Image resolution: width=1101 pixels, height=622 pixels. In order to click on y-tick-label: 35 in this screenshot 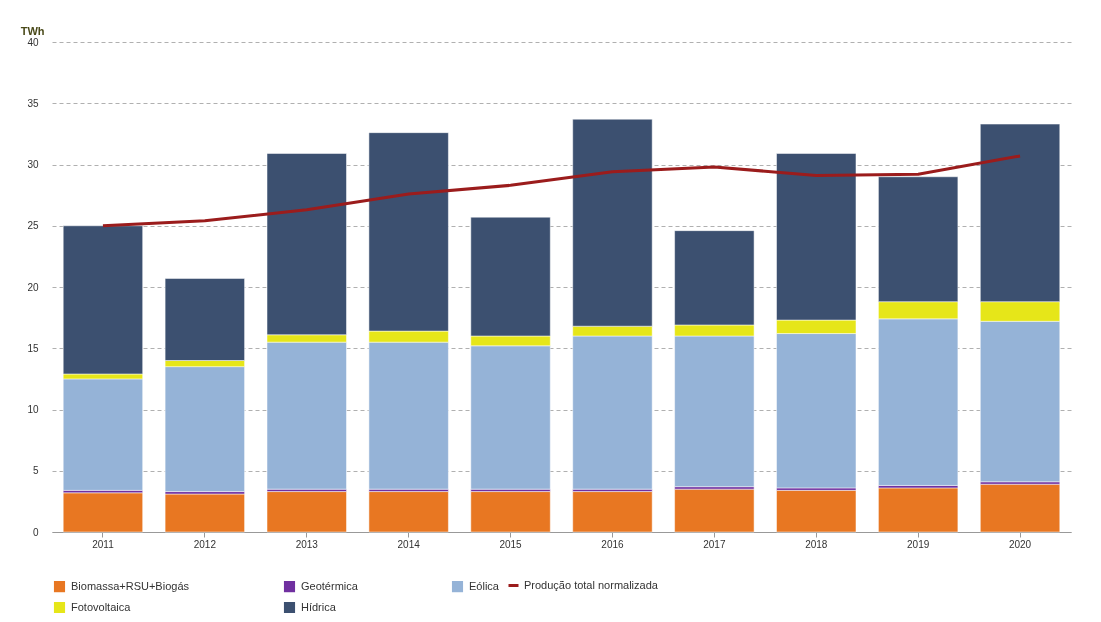, I will do `click(33, 103)`.